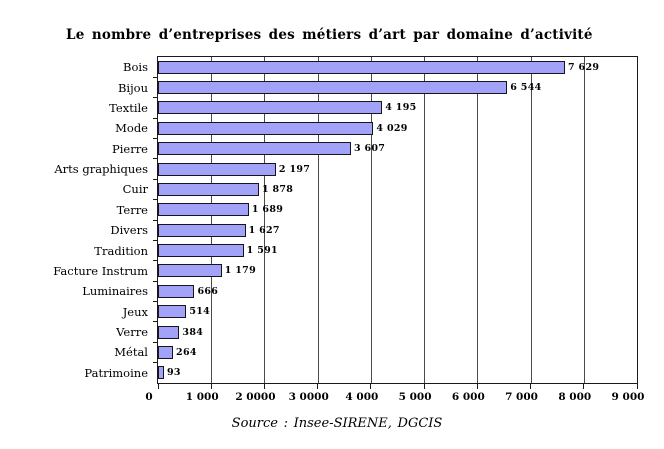  What do you see at coordinates (135, 311) in the screenshot?
I see `category-label: Jeux` at bounding box center [135, 311].